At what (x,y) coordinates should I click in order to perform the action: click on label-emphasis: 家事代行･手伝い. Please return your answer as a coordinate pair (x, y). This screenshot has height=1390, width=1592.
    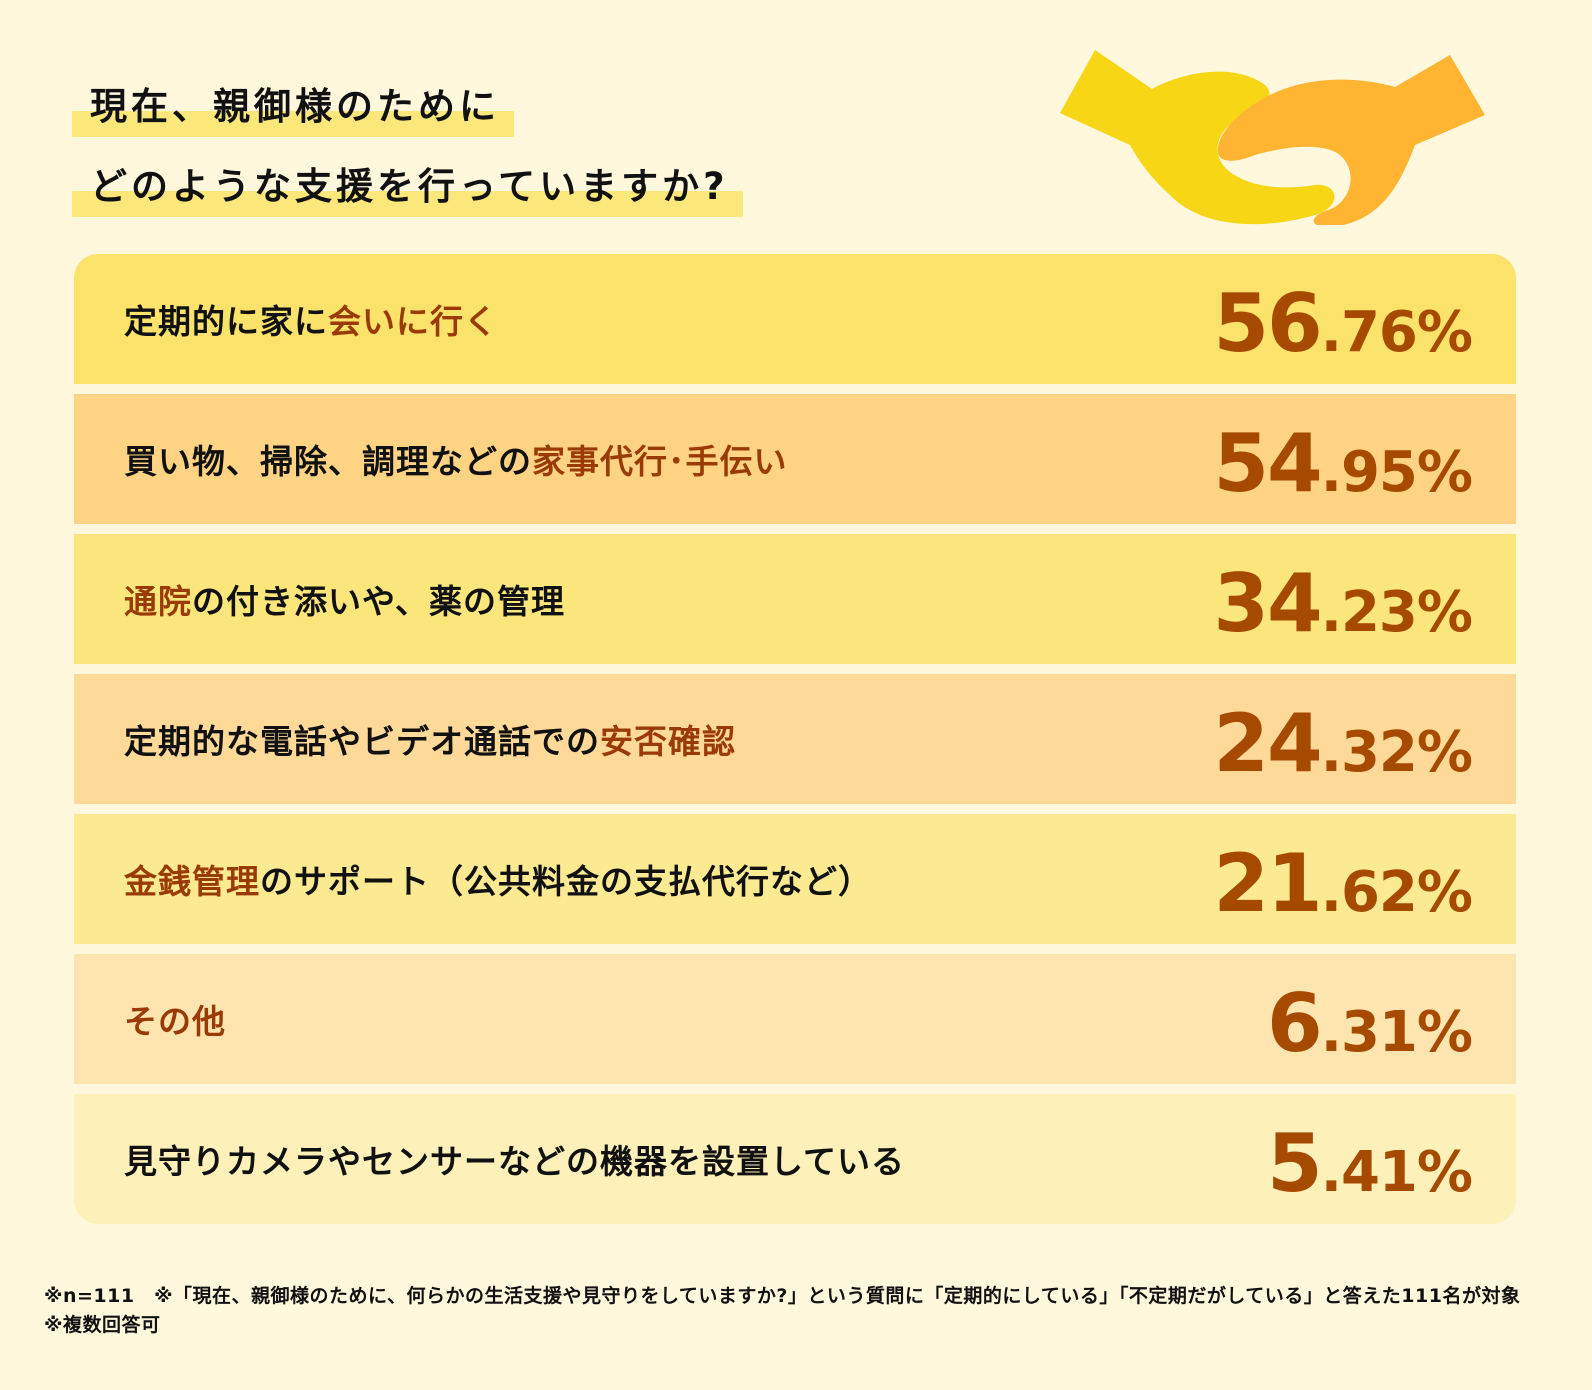
    Looking at the image, I should click on (660, 461).